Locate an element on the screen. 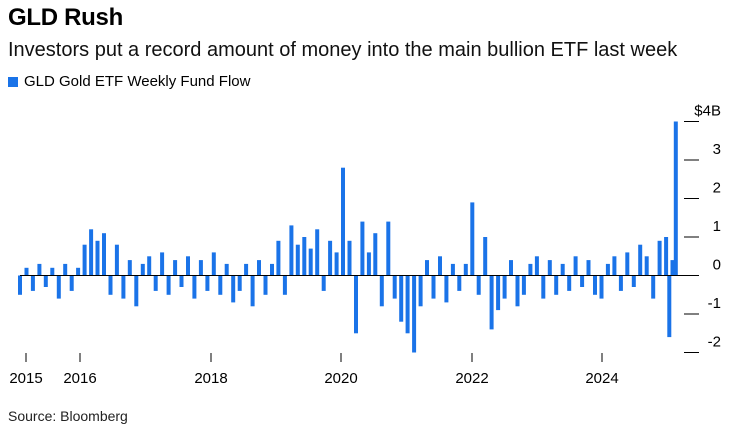 The image size is (752, 435). y-tick-label: -1 is located at coordinates (714, 303).